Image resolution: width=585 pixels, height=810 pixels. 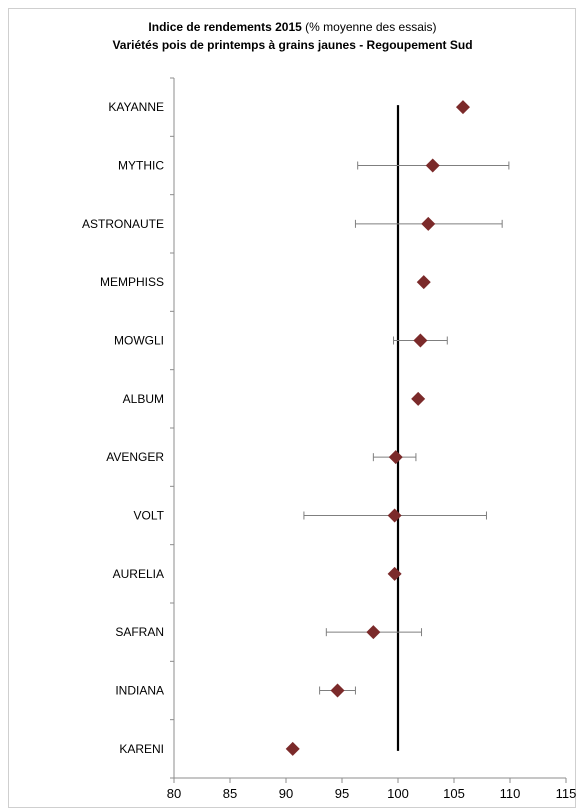 I want to click on category-label: VOLT, so click(x=149, y=516).